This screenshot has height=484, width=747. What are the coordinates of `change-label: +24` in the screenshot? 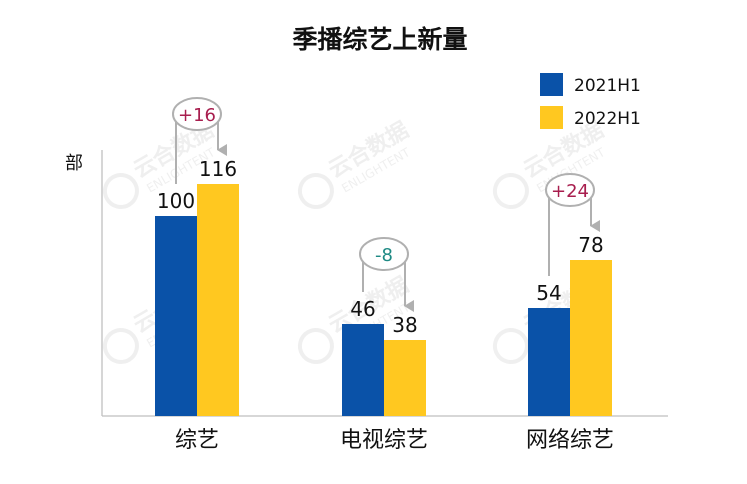 It's located at (570, 191).